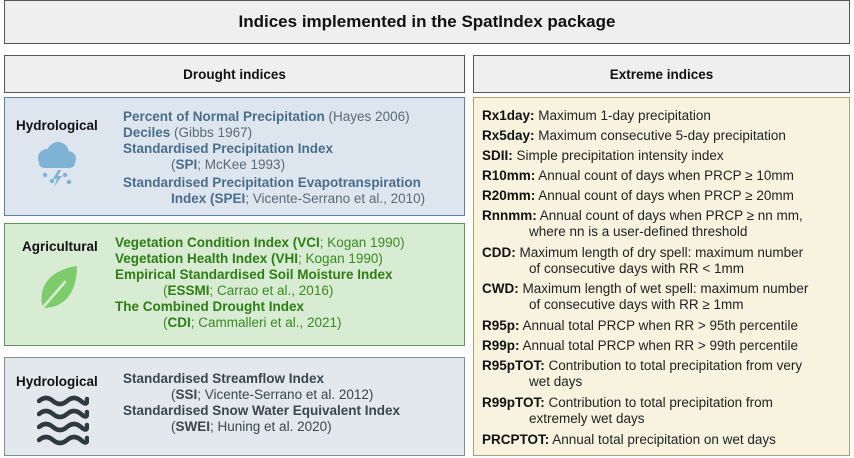 The image size is (854, 458). What do you see at coordinates (209, 306) in the screenshot?
I see `index-cdi: The Combined Drought Index` at bounding box center [209, 306].